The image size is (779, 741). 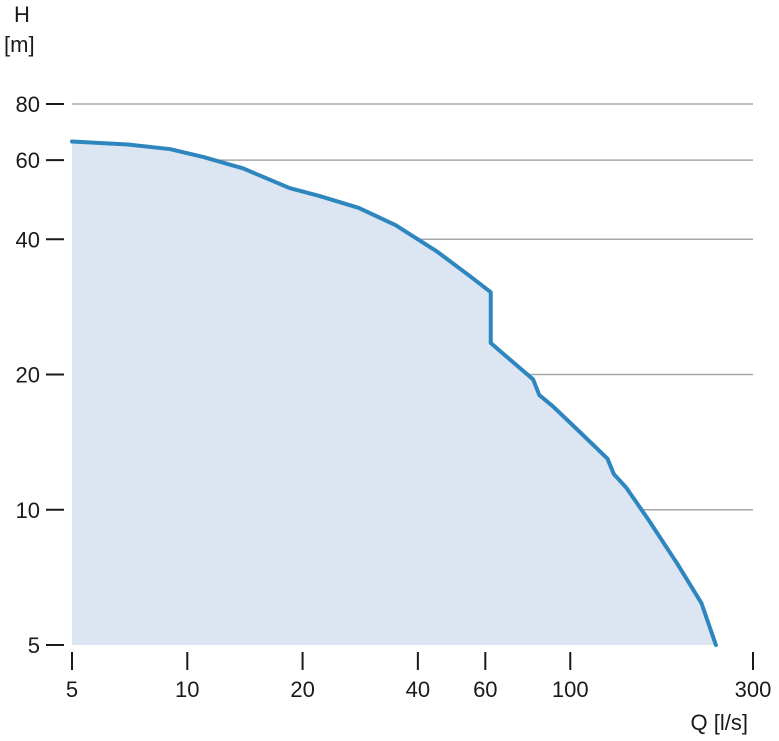 What do you see at coordinates (34, 645) in the screenshot?
I see `y-tick-label-5: 5` at bounding box center [34, 645].